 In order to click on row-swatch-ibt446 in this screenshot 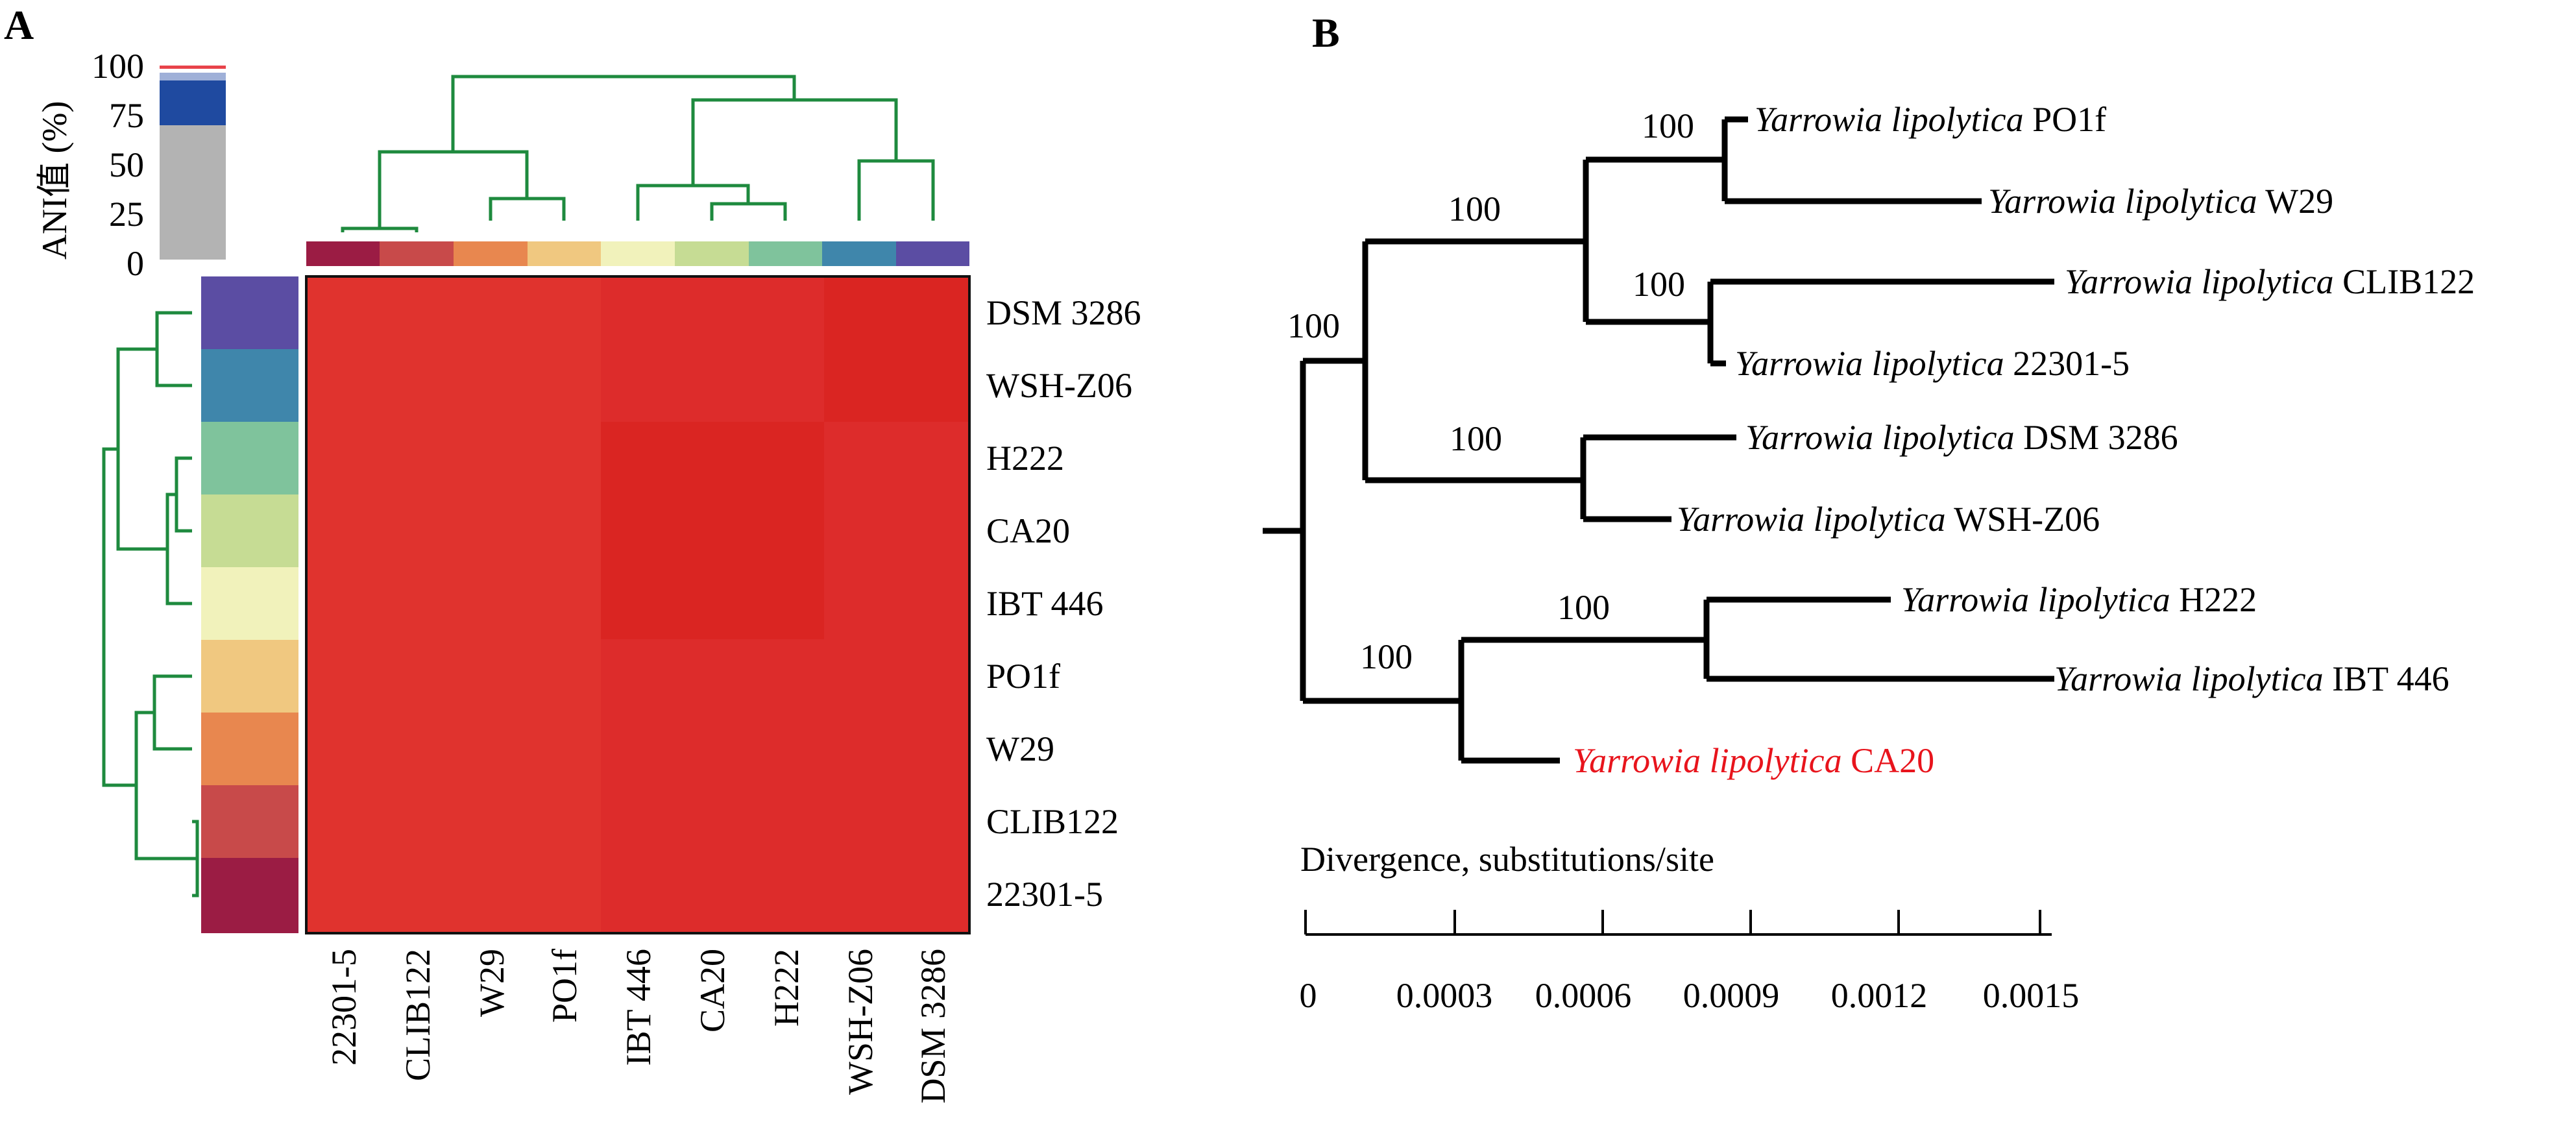, I will do `click(249, 603)`.